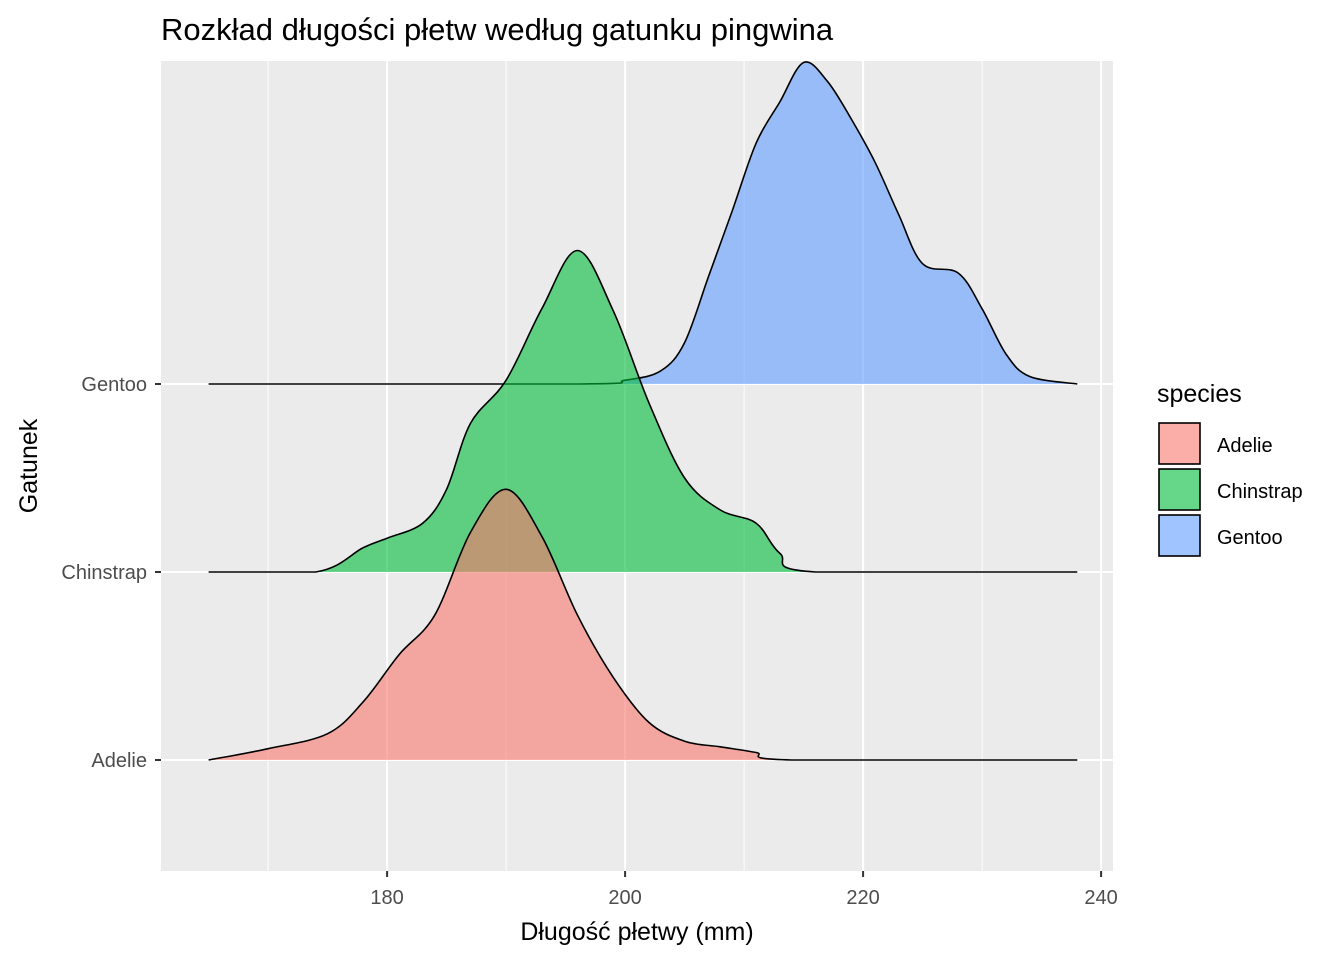  I want to click on x-axis-title: Długość płetwy (mm), so click(636, 932).